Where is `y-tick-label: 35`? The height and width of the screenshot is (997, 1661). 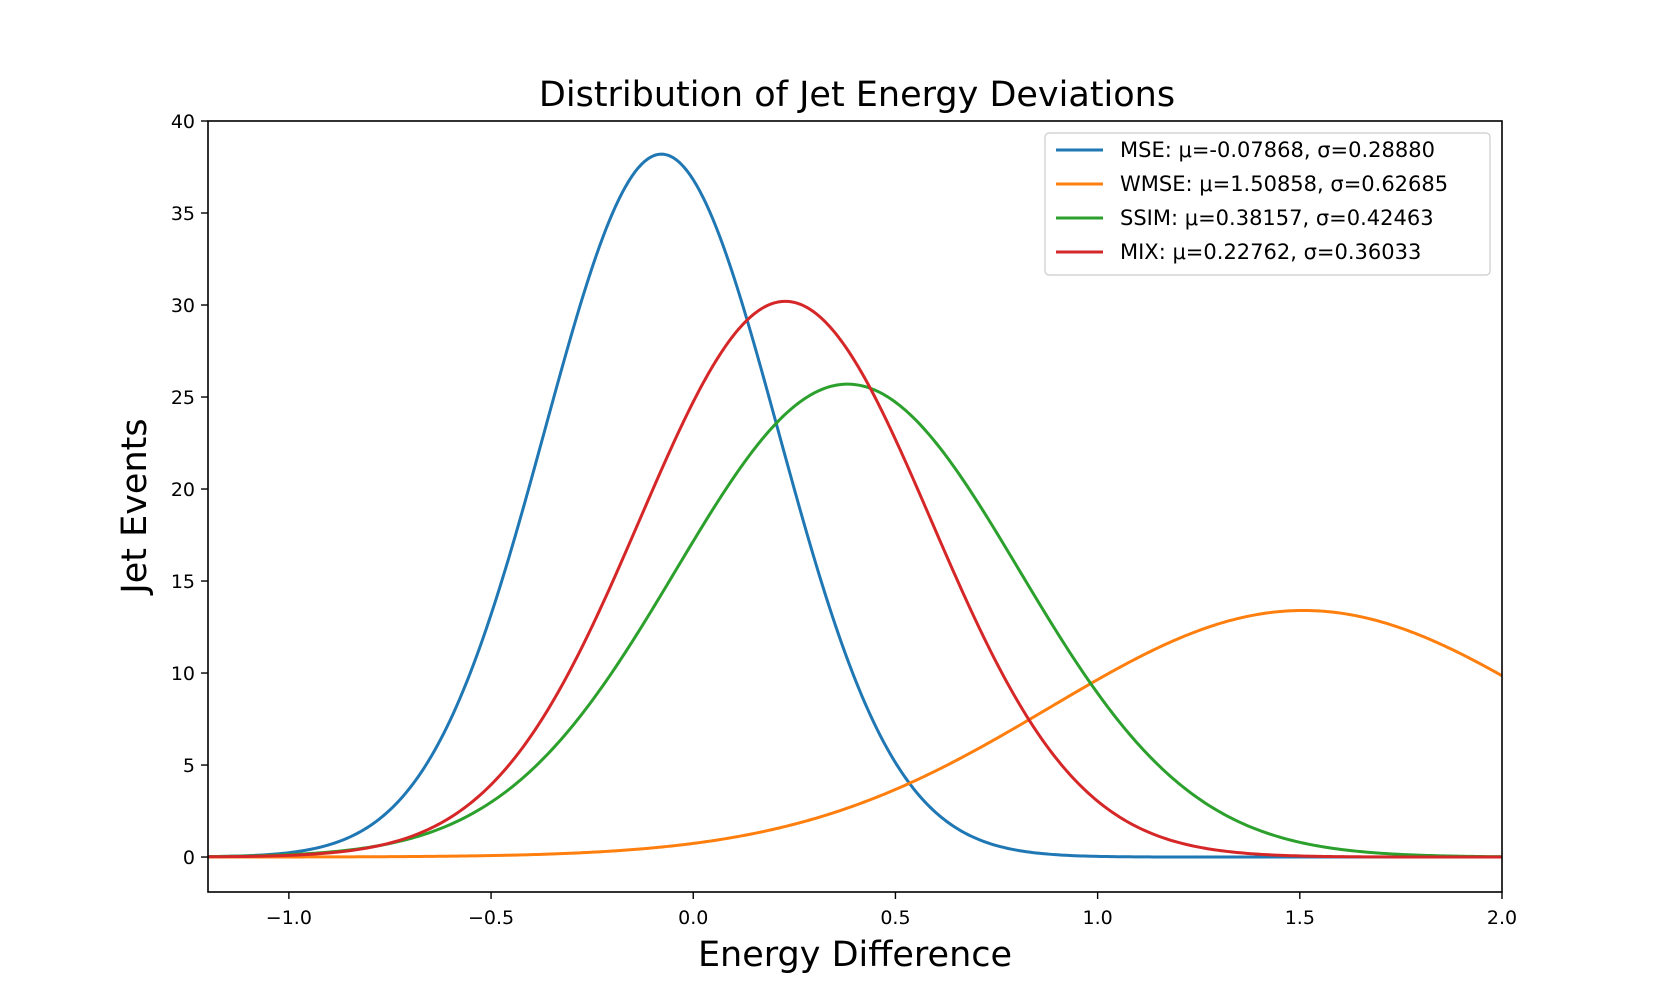
y-tick-label: 35 is located at coordinates (183, 214).